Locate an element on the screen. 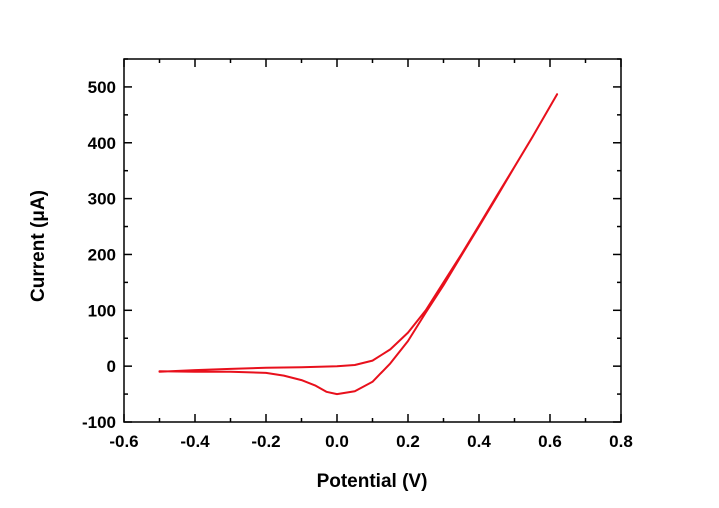  y-tick-label: 100 is located at coordinates (102, 310).